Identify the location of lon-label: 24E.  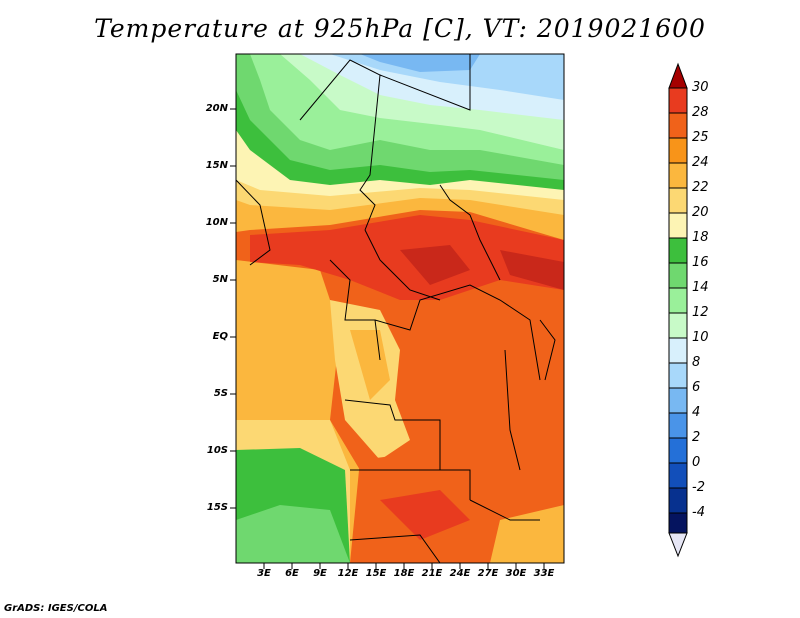
(460, 573).